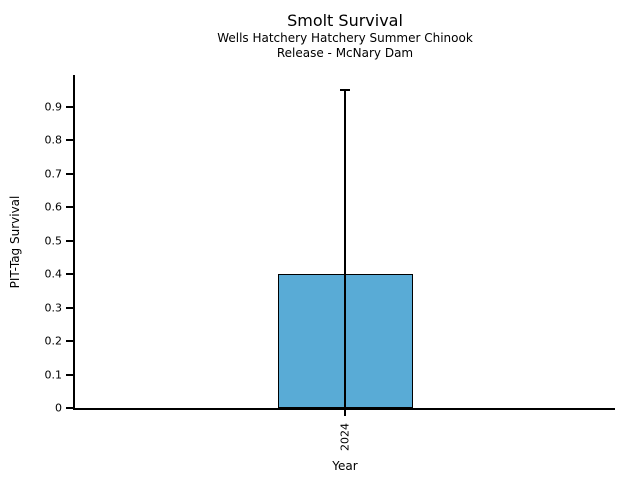 The image size is (640, 480). I want to click on y-tick-label: 0.7, so click(53, 174).